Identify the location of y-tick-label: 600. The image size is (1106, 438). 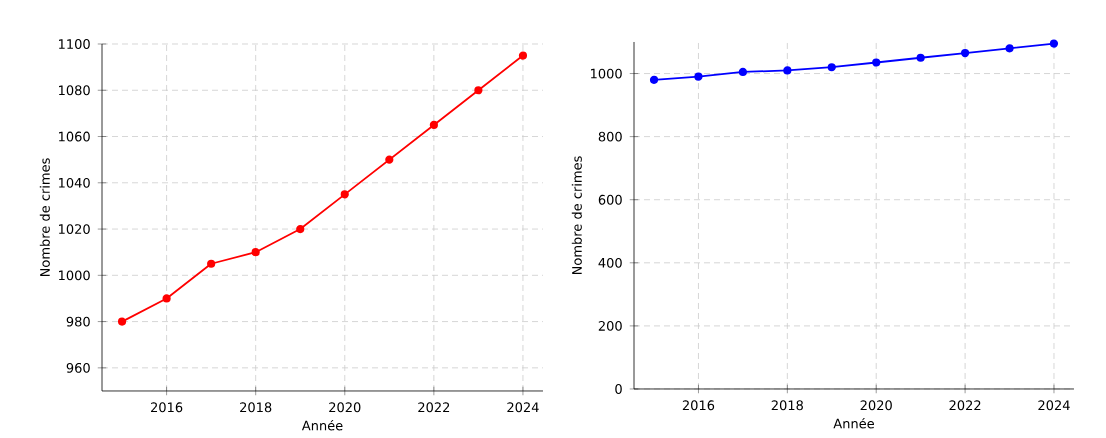
(610, 199).